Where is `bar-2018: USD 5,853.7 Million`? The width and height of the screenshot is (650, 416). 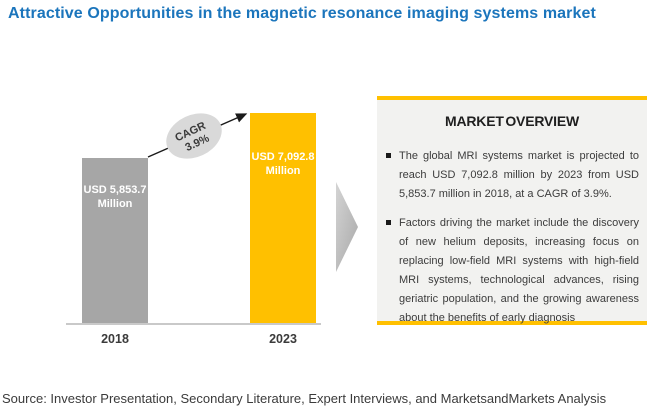
bar-2018: USD 5,853.7 Million is located at coordinates (115, 241).